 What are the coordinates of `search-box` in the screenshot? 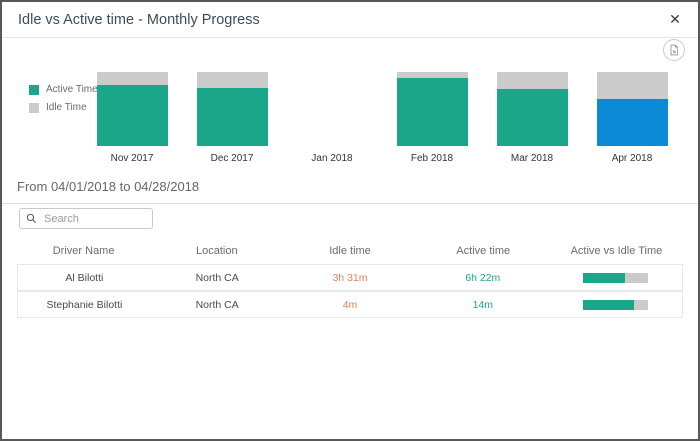 It's located at (86, 218).